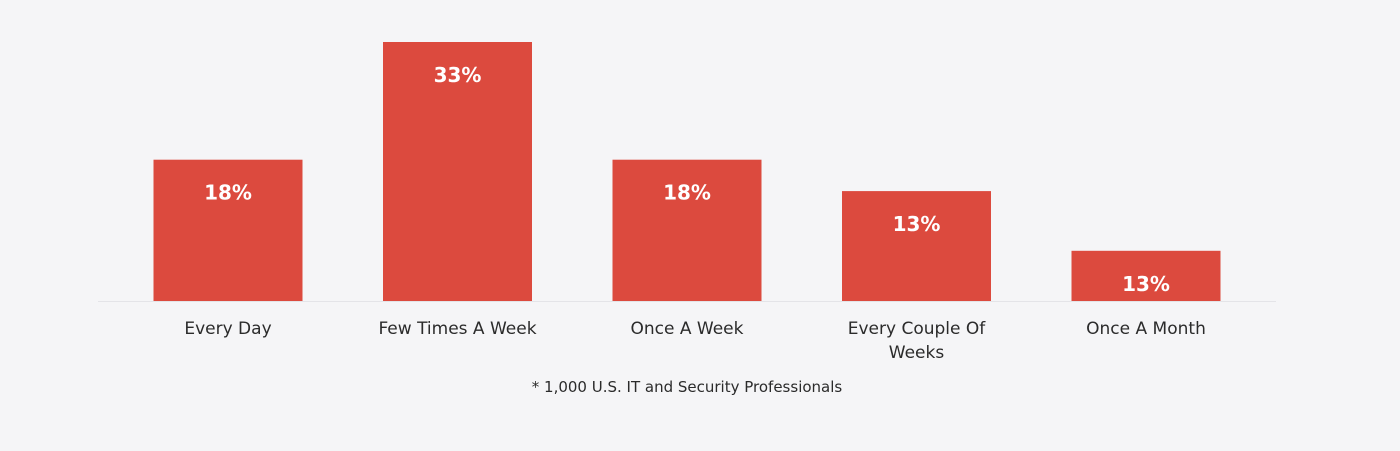  Describe the element at coordinates (1146, 284) in the screenshot. I see `bar-value-label-5: 13%` at that location.